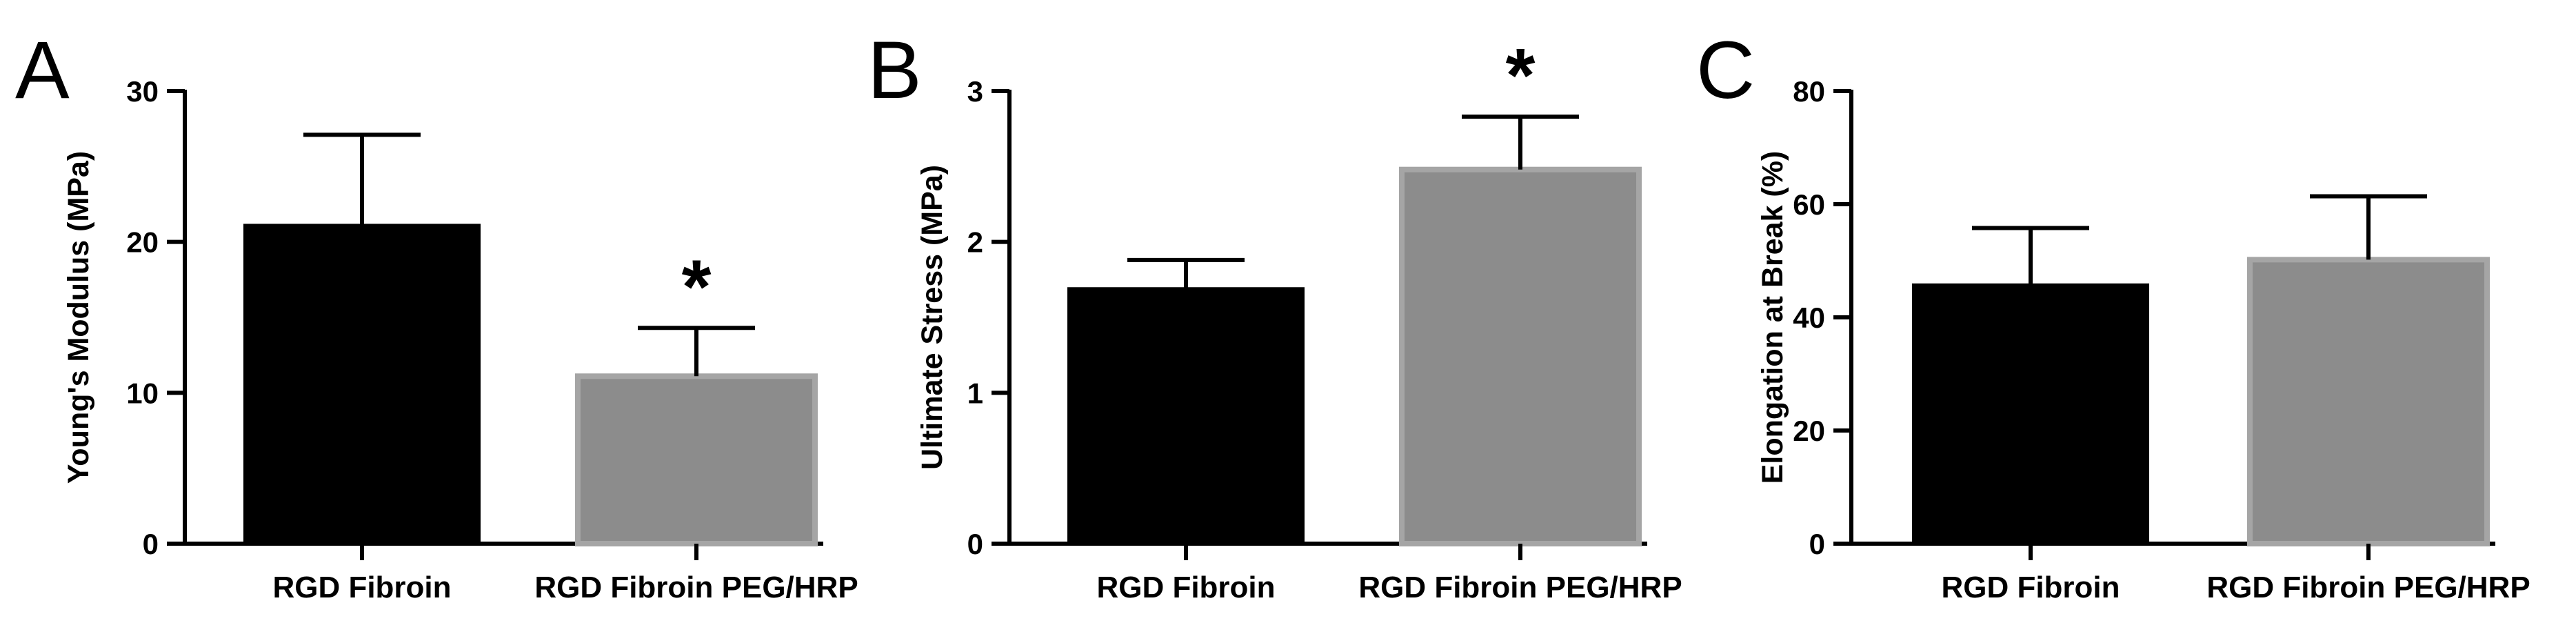 This screenshot has height=623, width=2576. What do you see at coordinates (894, 70) in the screenshot?
I see `panel-letter: B` at bounding box center [894, 70].